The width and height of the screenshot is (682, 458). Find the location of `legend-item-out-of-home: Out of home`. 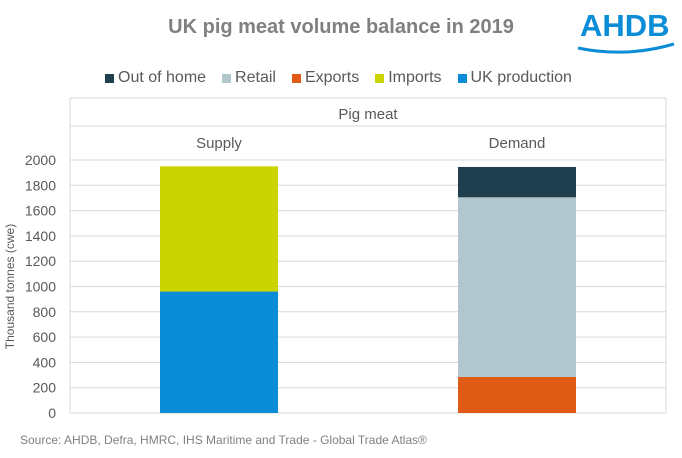

legend-item-out-of-home: Out of home is located at coordinates (155, 78).